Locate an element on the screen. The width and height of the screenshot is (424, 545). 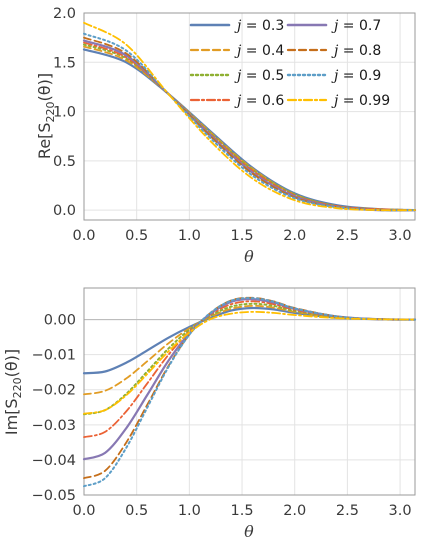
y-tick-label: −0.02 is located at coordinates (54, 391).